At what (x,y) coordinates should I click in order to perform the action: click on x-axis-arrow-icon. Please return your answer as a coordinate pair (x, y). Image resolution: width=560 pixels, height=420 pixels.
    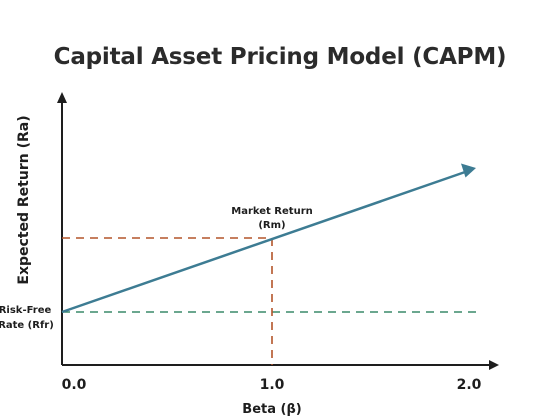
    Looking at the image, I should click on (494, 365).